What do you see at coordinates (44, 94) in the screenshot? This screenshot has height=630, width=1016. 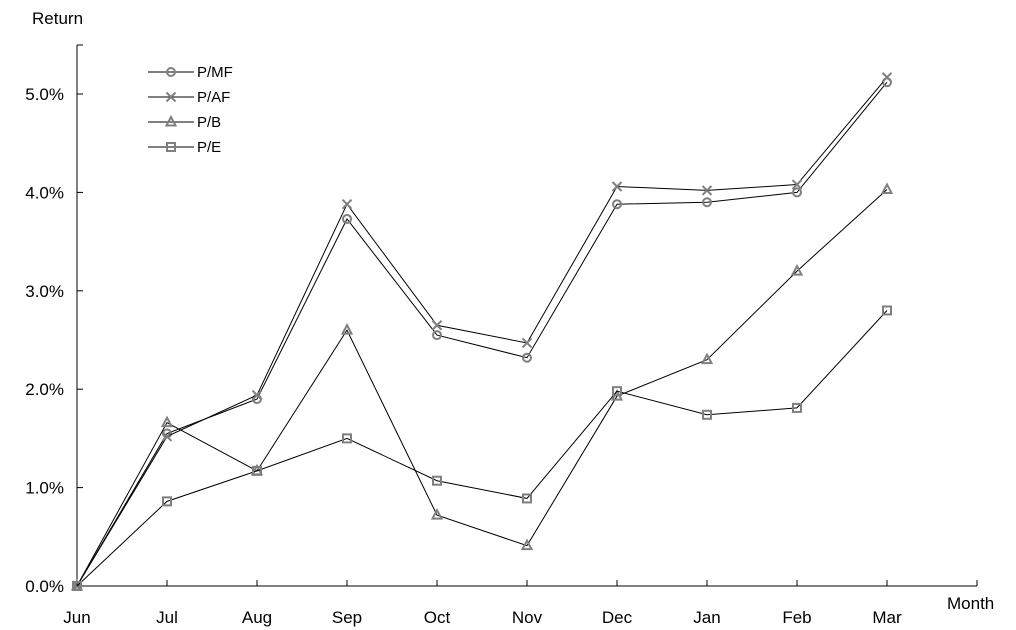 I see `y-tick-label: 5.0%` at bounding box center [44, 94].